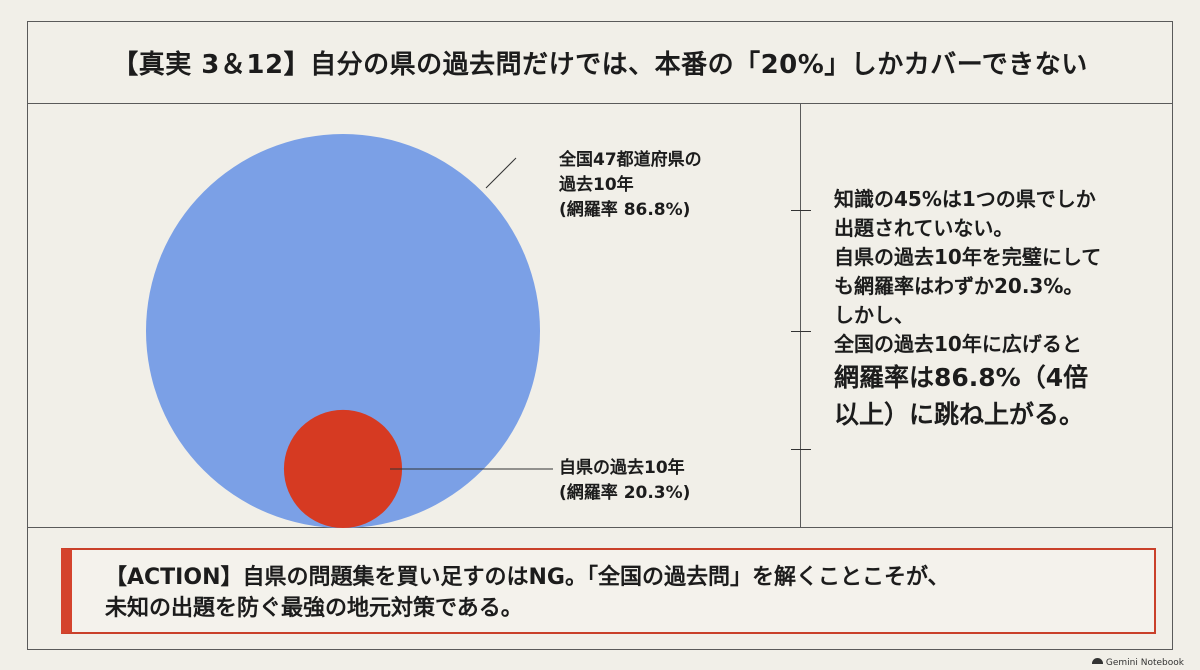 This screenshot has height=670, width=1200. What do you see at coordinates (958, 344) in the screenshot?
I see `finding-line: 全国の過去10年に広げると` at bounding box center [958, 344].